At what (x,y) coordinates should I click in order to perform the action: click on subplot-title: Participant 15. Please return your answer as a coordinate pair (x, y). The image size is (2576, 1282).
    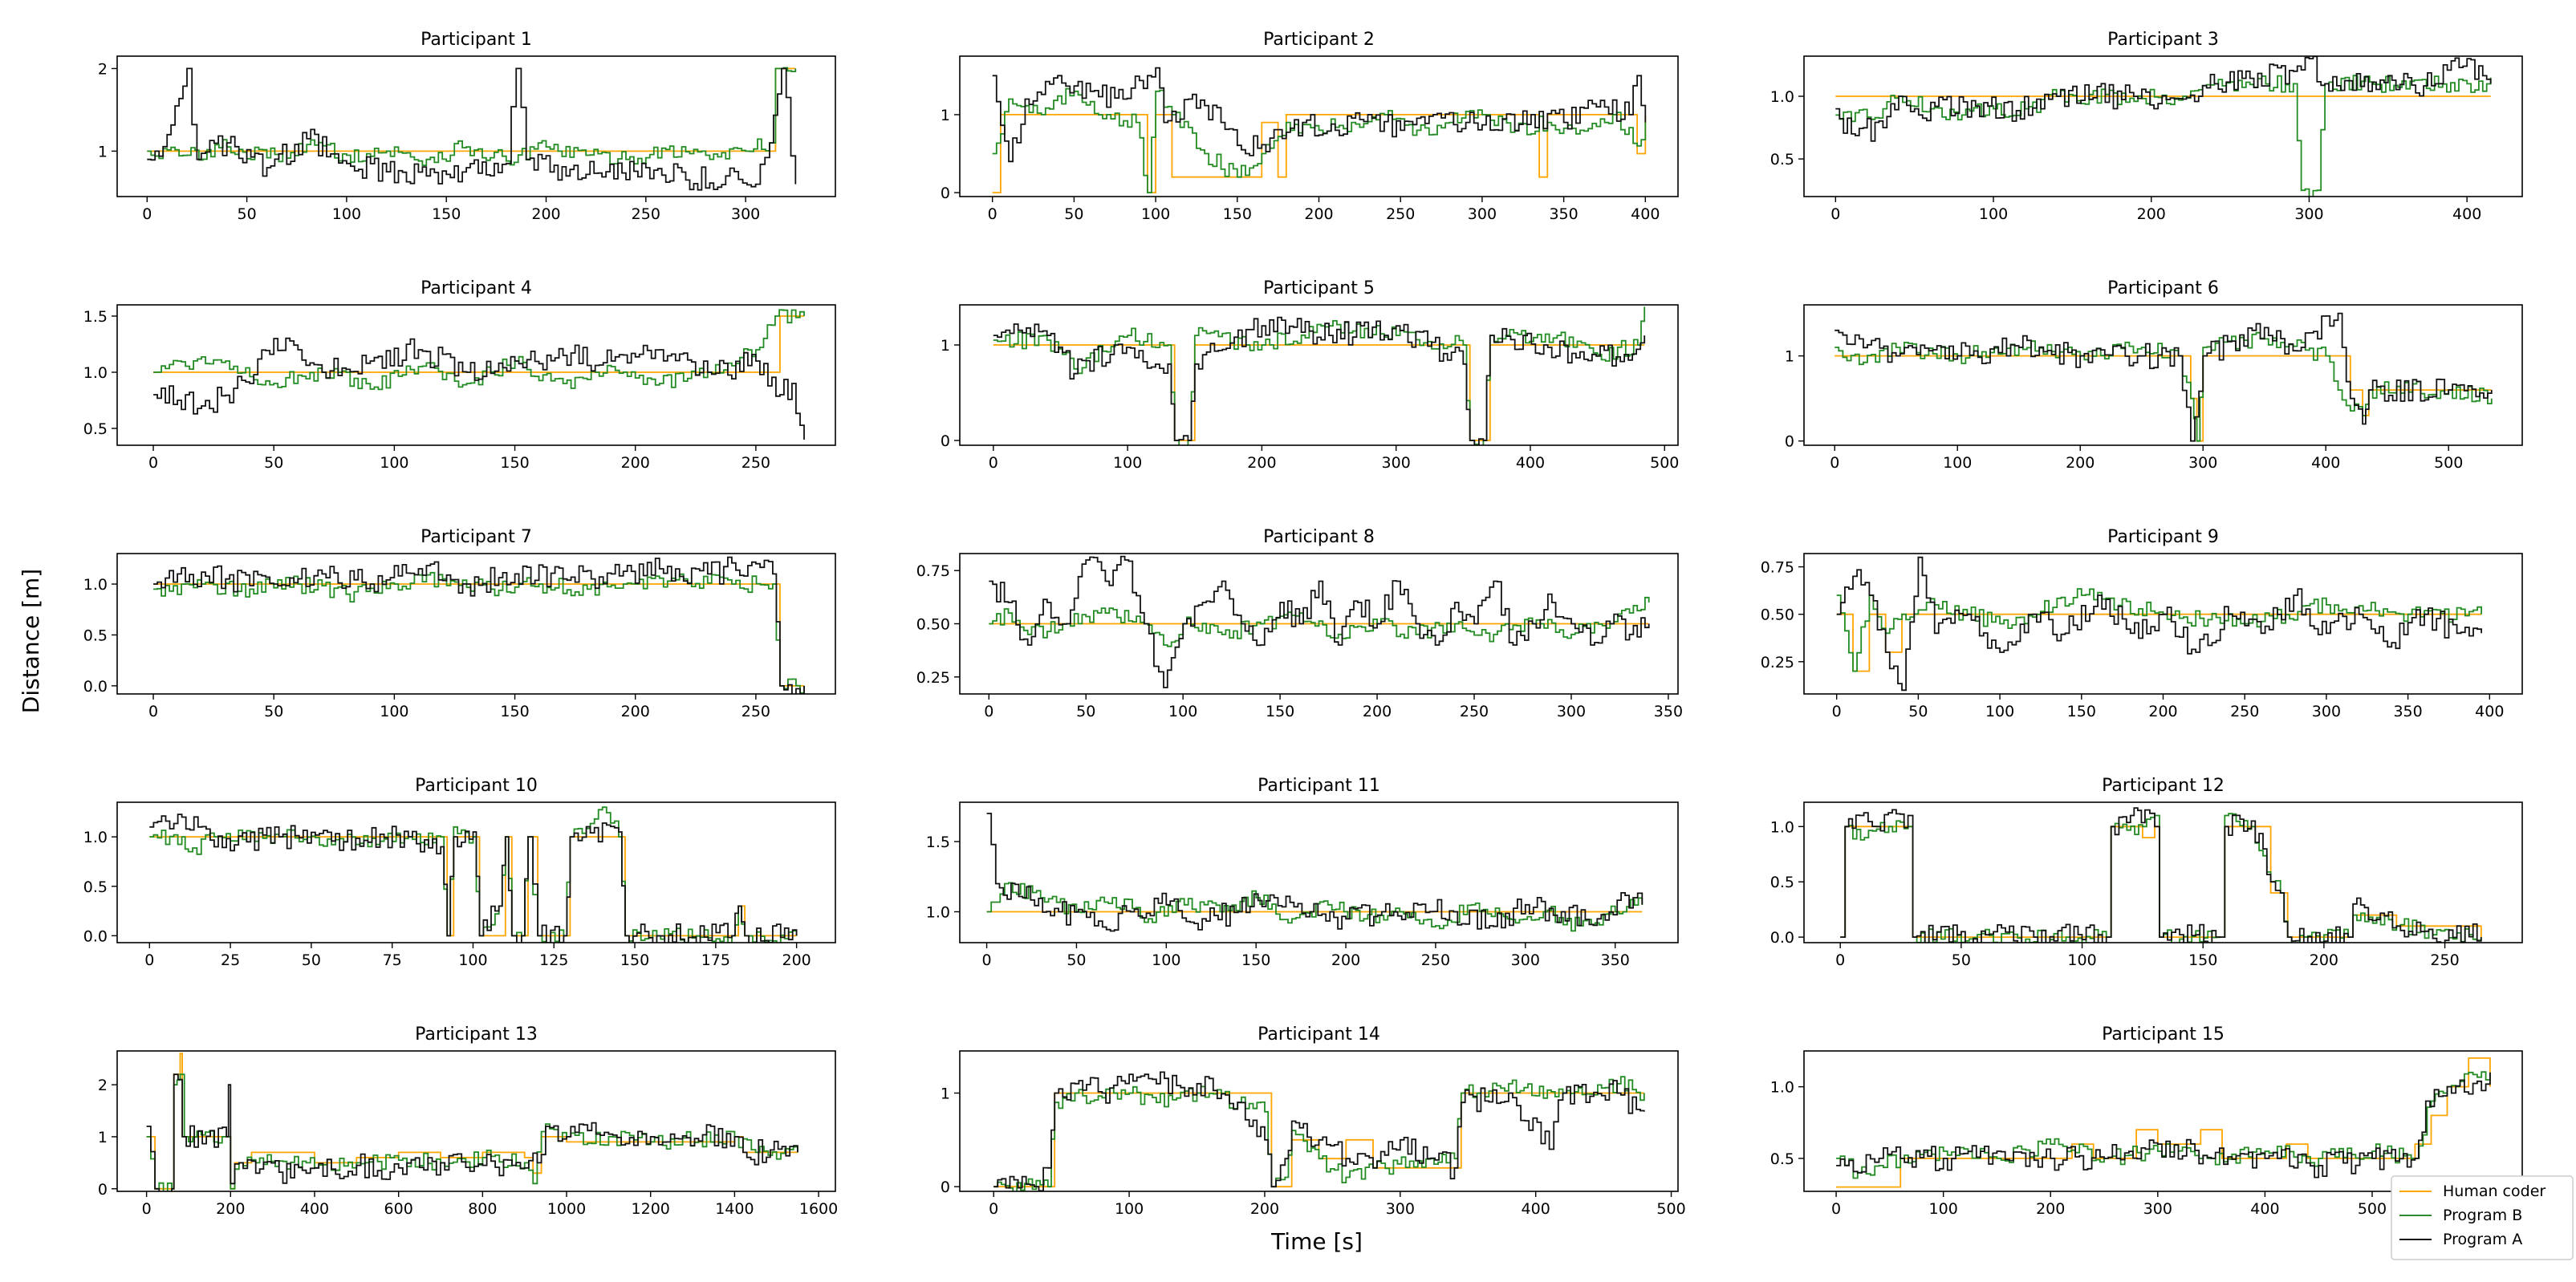
    Looking at the image, I should click on (2163, 1035).